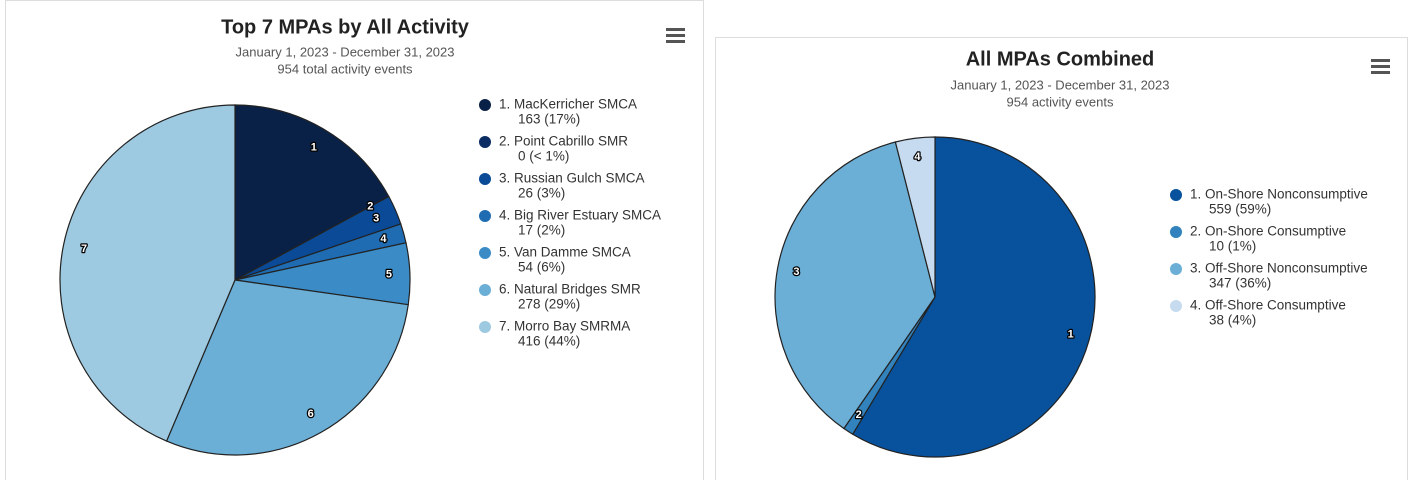 The height and width of the screenshot is (480, 1409). I want to click on legend-value: 0 (< 1%), so click(543, 156).